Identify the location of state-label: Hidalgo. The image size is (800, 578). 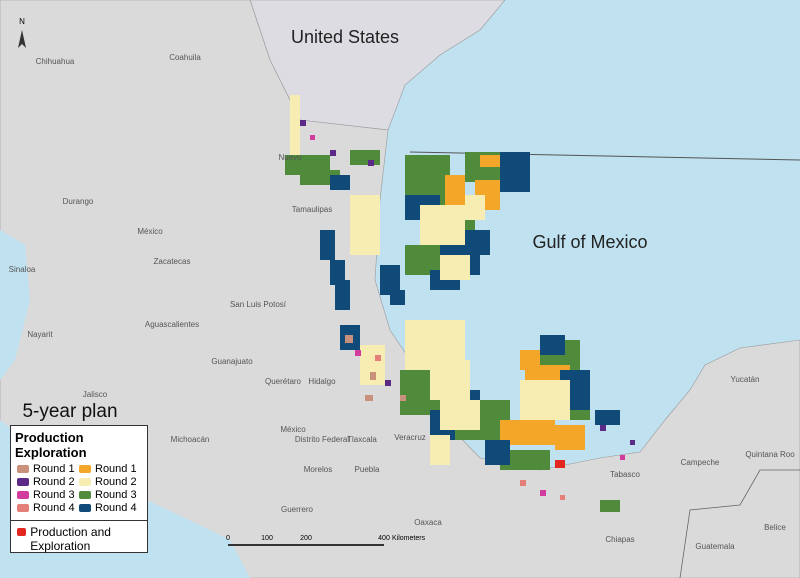
(322, 381).